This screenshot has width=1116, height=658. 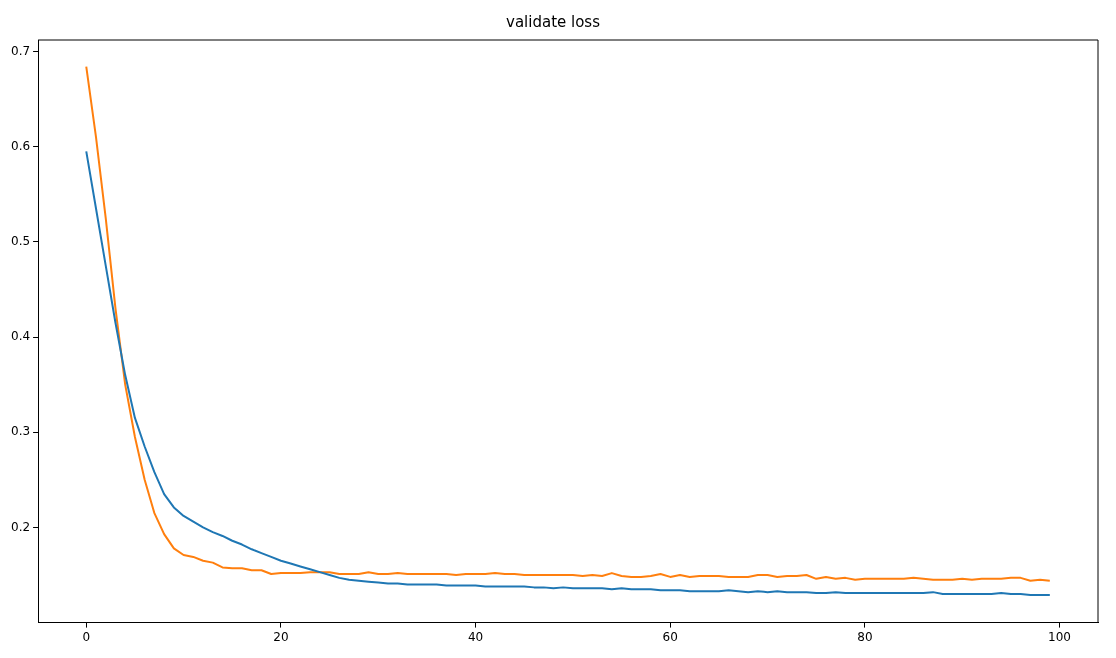 I want to click on y-tick-label: 0.5, so click(x=20, y=240).